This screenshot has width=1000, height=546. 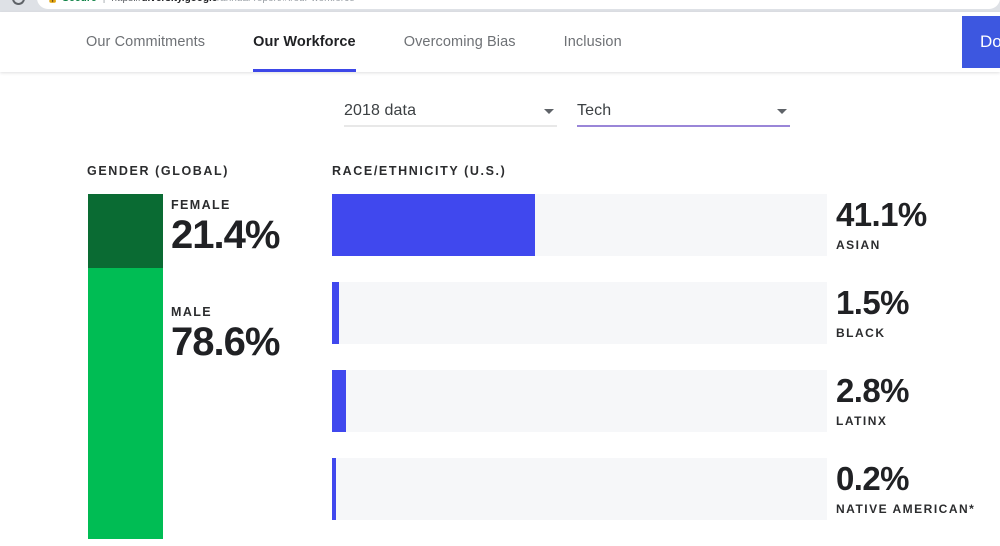 What do you see at coordinates (450, 111) in the screenshot?
I see `year-select: 2018 data` at bounding box center [450, 111].